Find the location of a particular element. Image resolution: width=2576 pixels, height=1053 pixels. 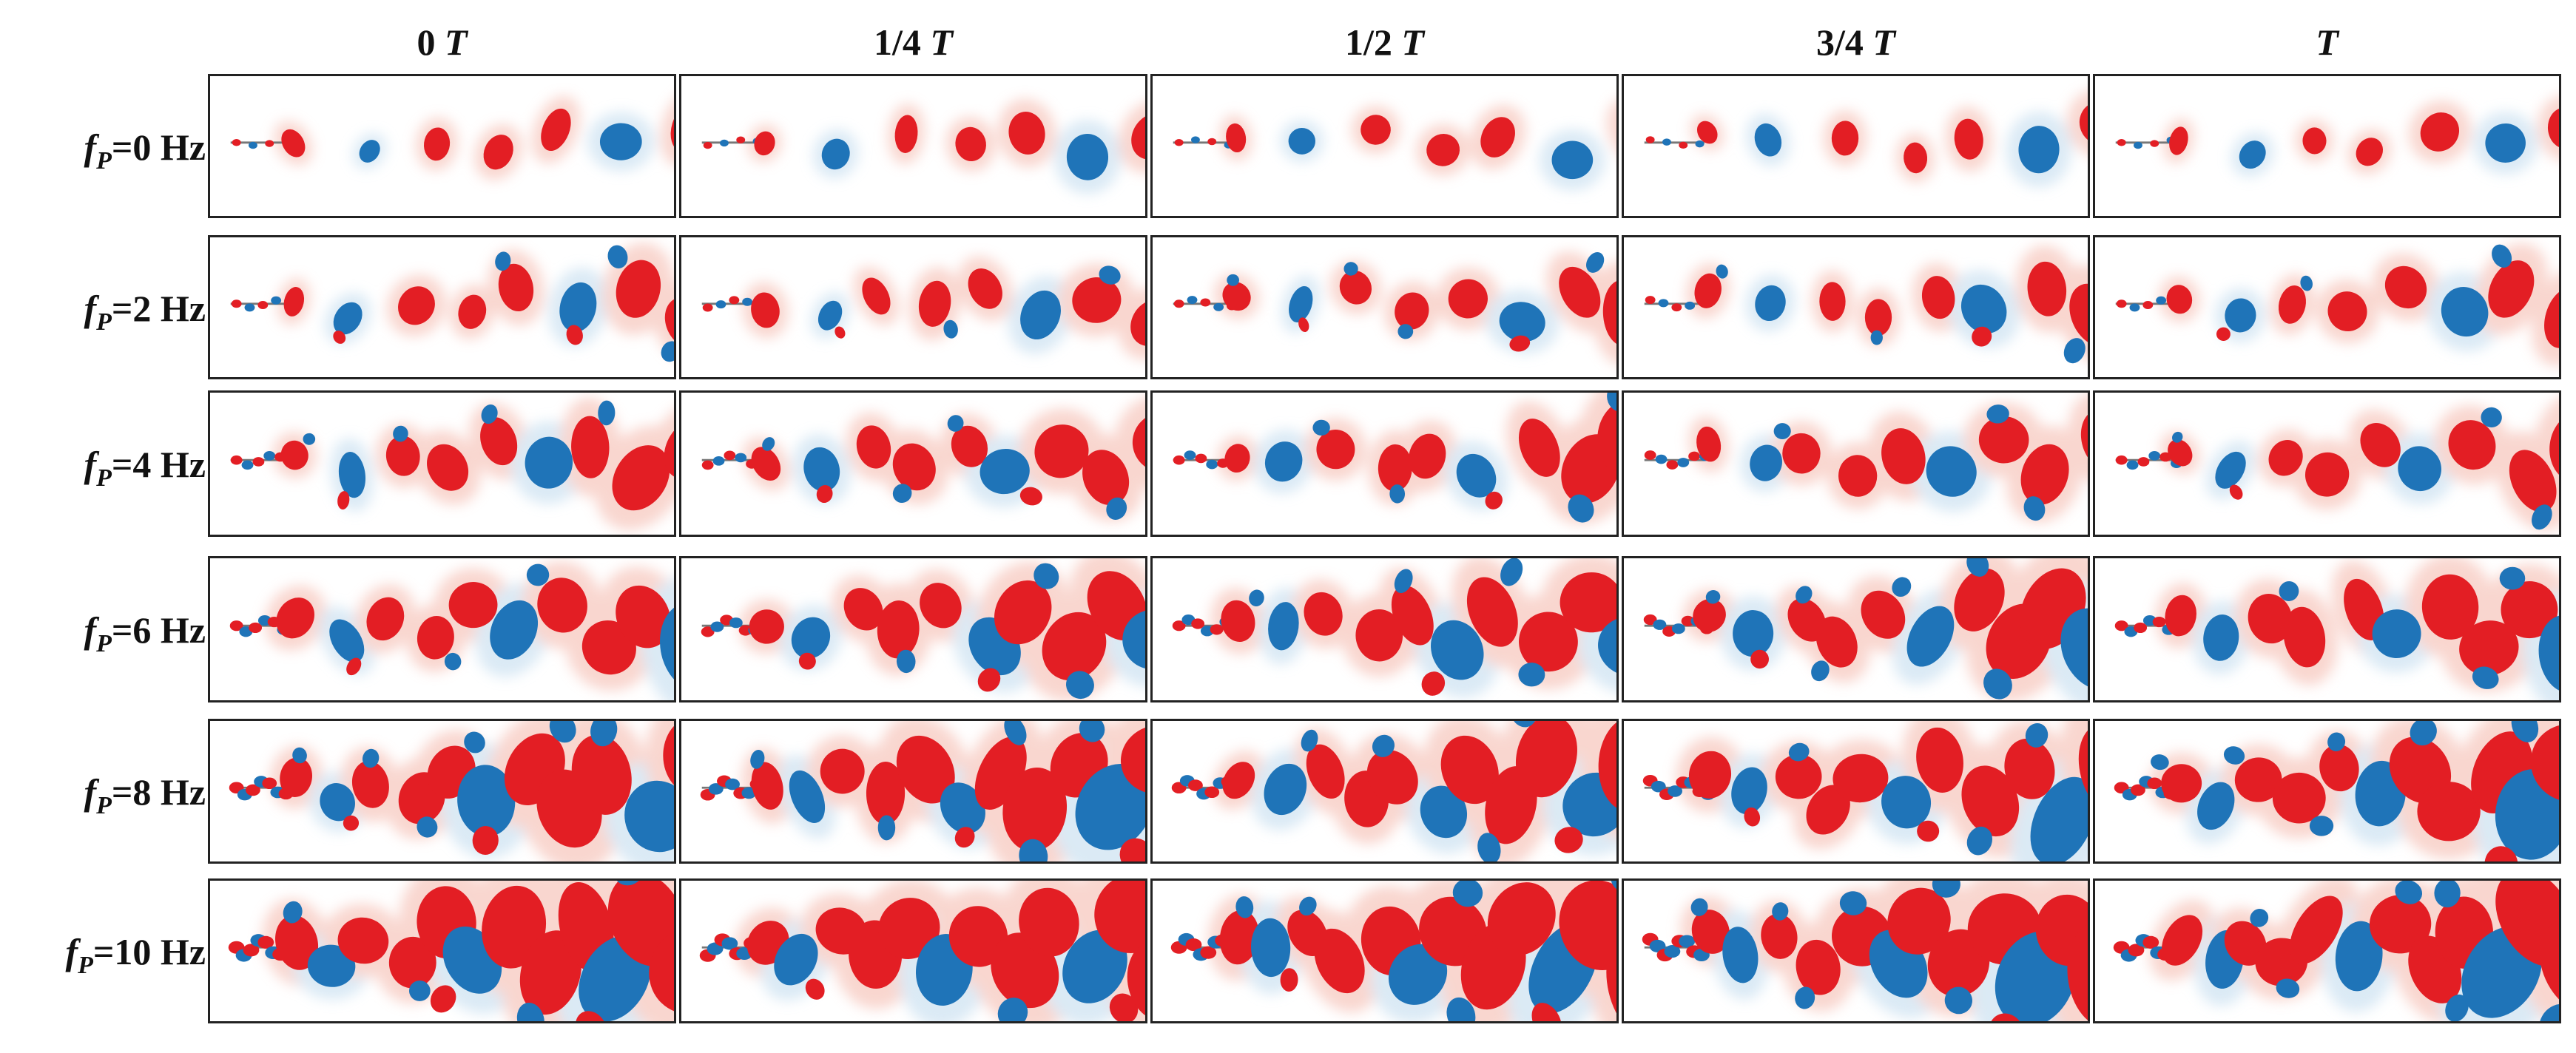

column-label-phase: 0 is located at coordinates (431, 42).